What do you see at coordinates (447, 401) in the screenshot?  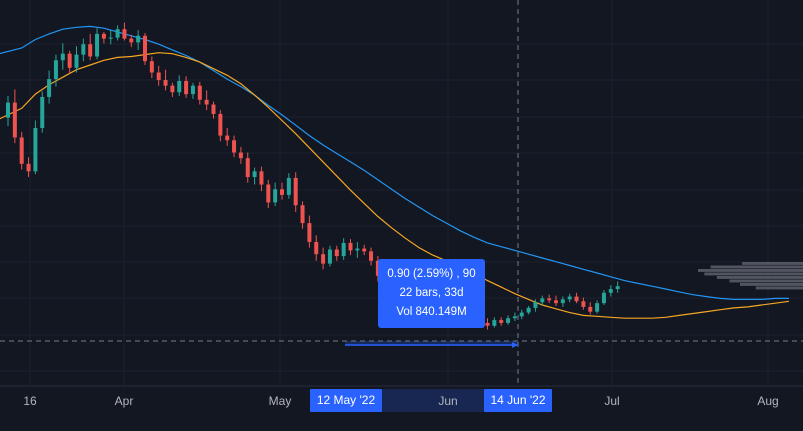 I see `x-tick-label: Jun` at bounding box center [447, 401].